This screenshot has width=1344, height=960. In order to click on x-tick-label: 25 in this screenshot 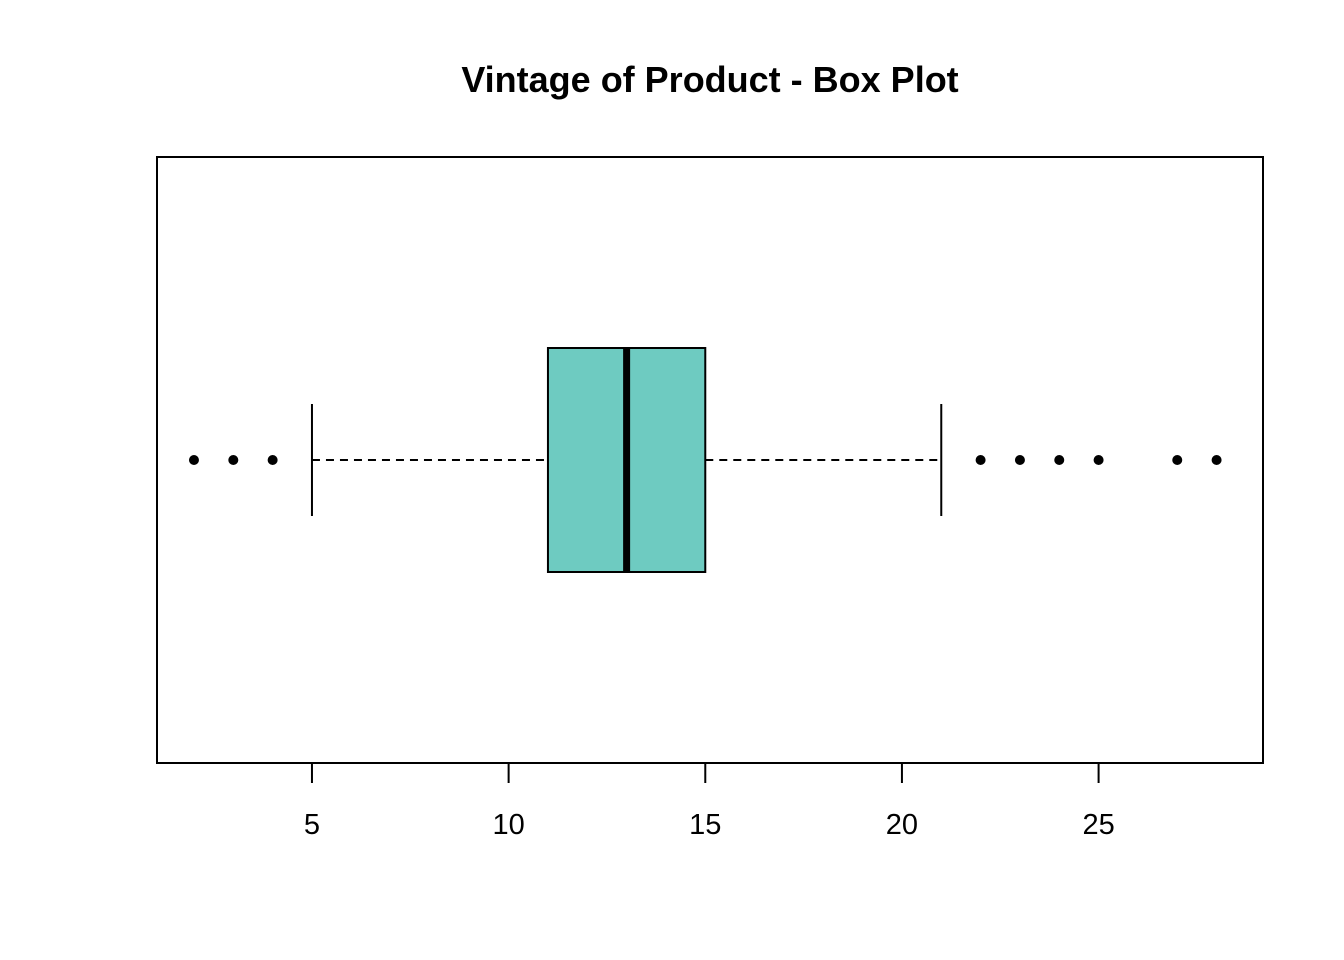, I will do `click(1098, 825)`.